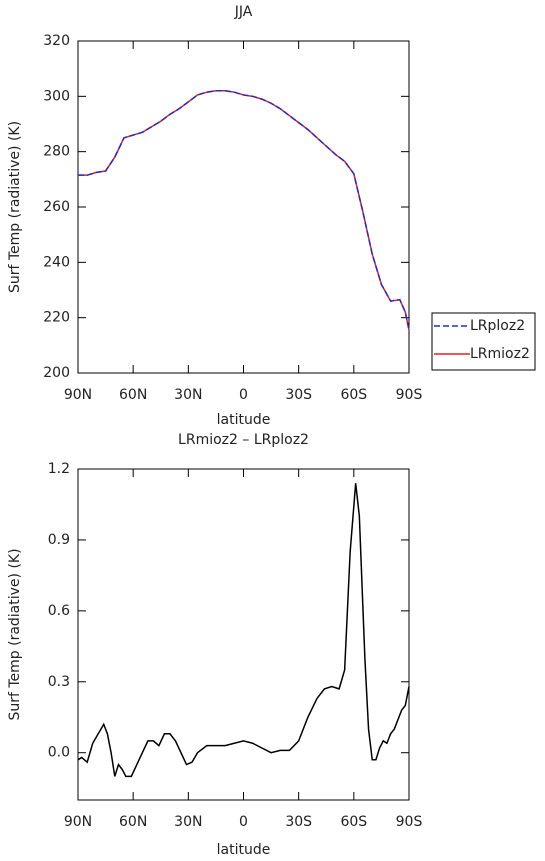 The height and width of the screenshot is (861, 545). I want to click on legend-box, so click(483, 341).